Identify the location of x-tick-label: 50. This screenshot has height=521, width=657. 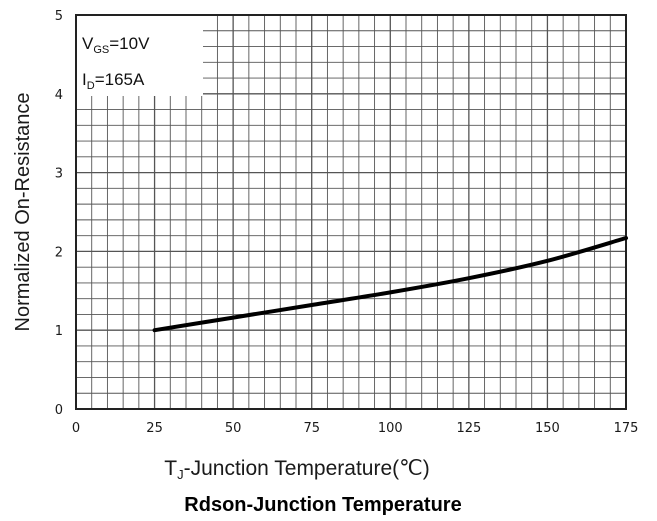
(233, 428).